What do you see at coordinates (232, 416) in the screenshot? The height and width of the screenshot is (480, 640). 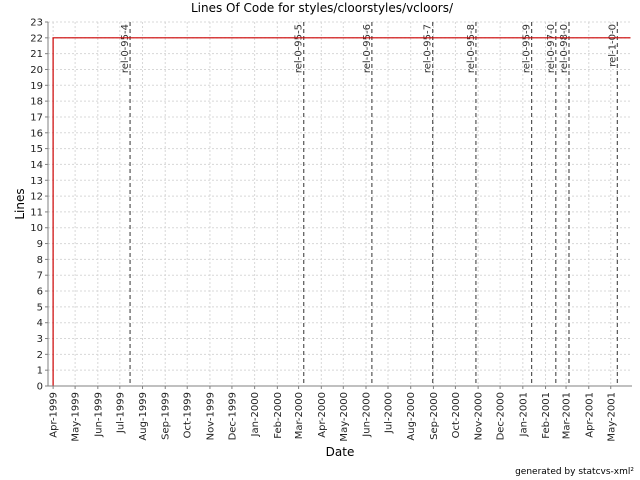 I see `x-tick-label: Dec-1999` at bounding box center [232, 416].